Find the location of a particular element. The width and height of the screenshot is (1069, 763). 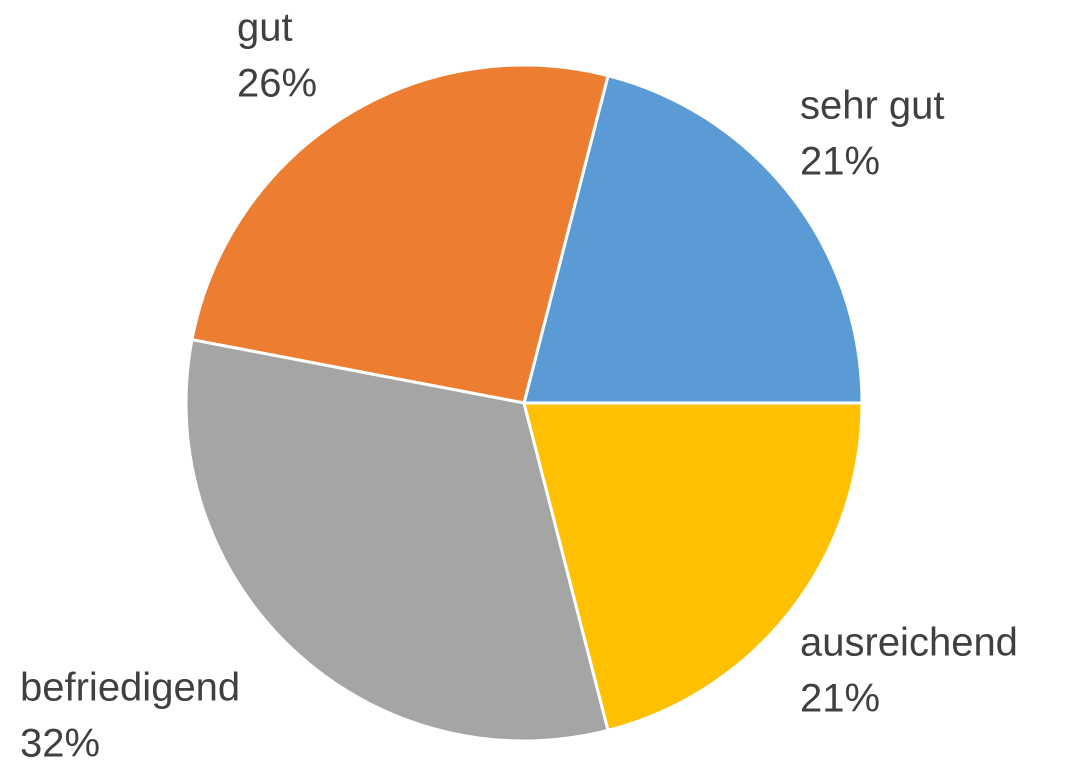

slice-label: gut is located at coordinates (265, 28).